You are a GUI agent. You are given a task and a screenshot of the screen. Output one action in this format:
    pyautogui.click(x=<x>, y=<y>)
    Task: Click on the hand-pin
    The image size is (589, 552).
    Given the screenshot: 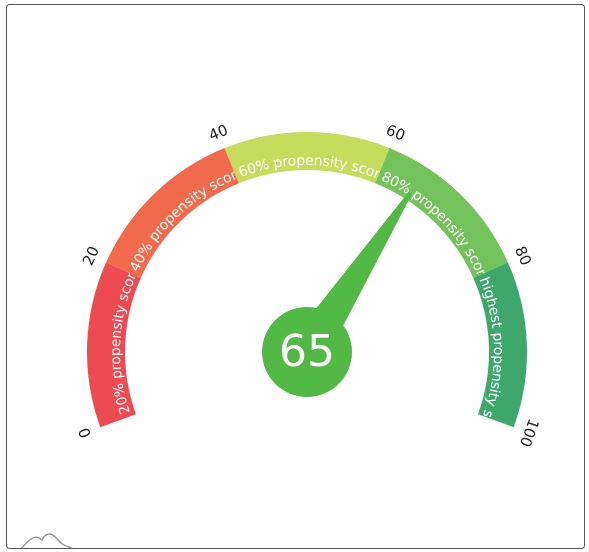 What is the action you would take?
    pyautogui.click(x=307, y=352)
    